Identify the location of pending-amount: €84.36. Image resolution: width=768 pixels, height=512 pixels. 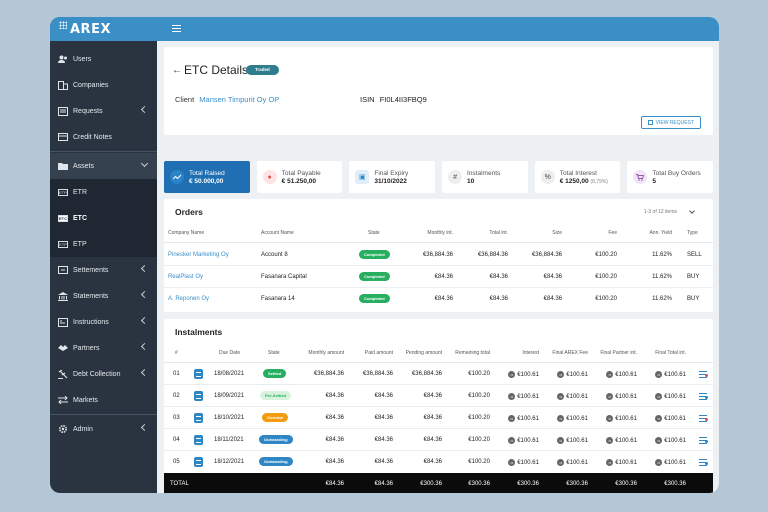
(432, 440).